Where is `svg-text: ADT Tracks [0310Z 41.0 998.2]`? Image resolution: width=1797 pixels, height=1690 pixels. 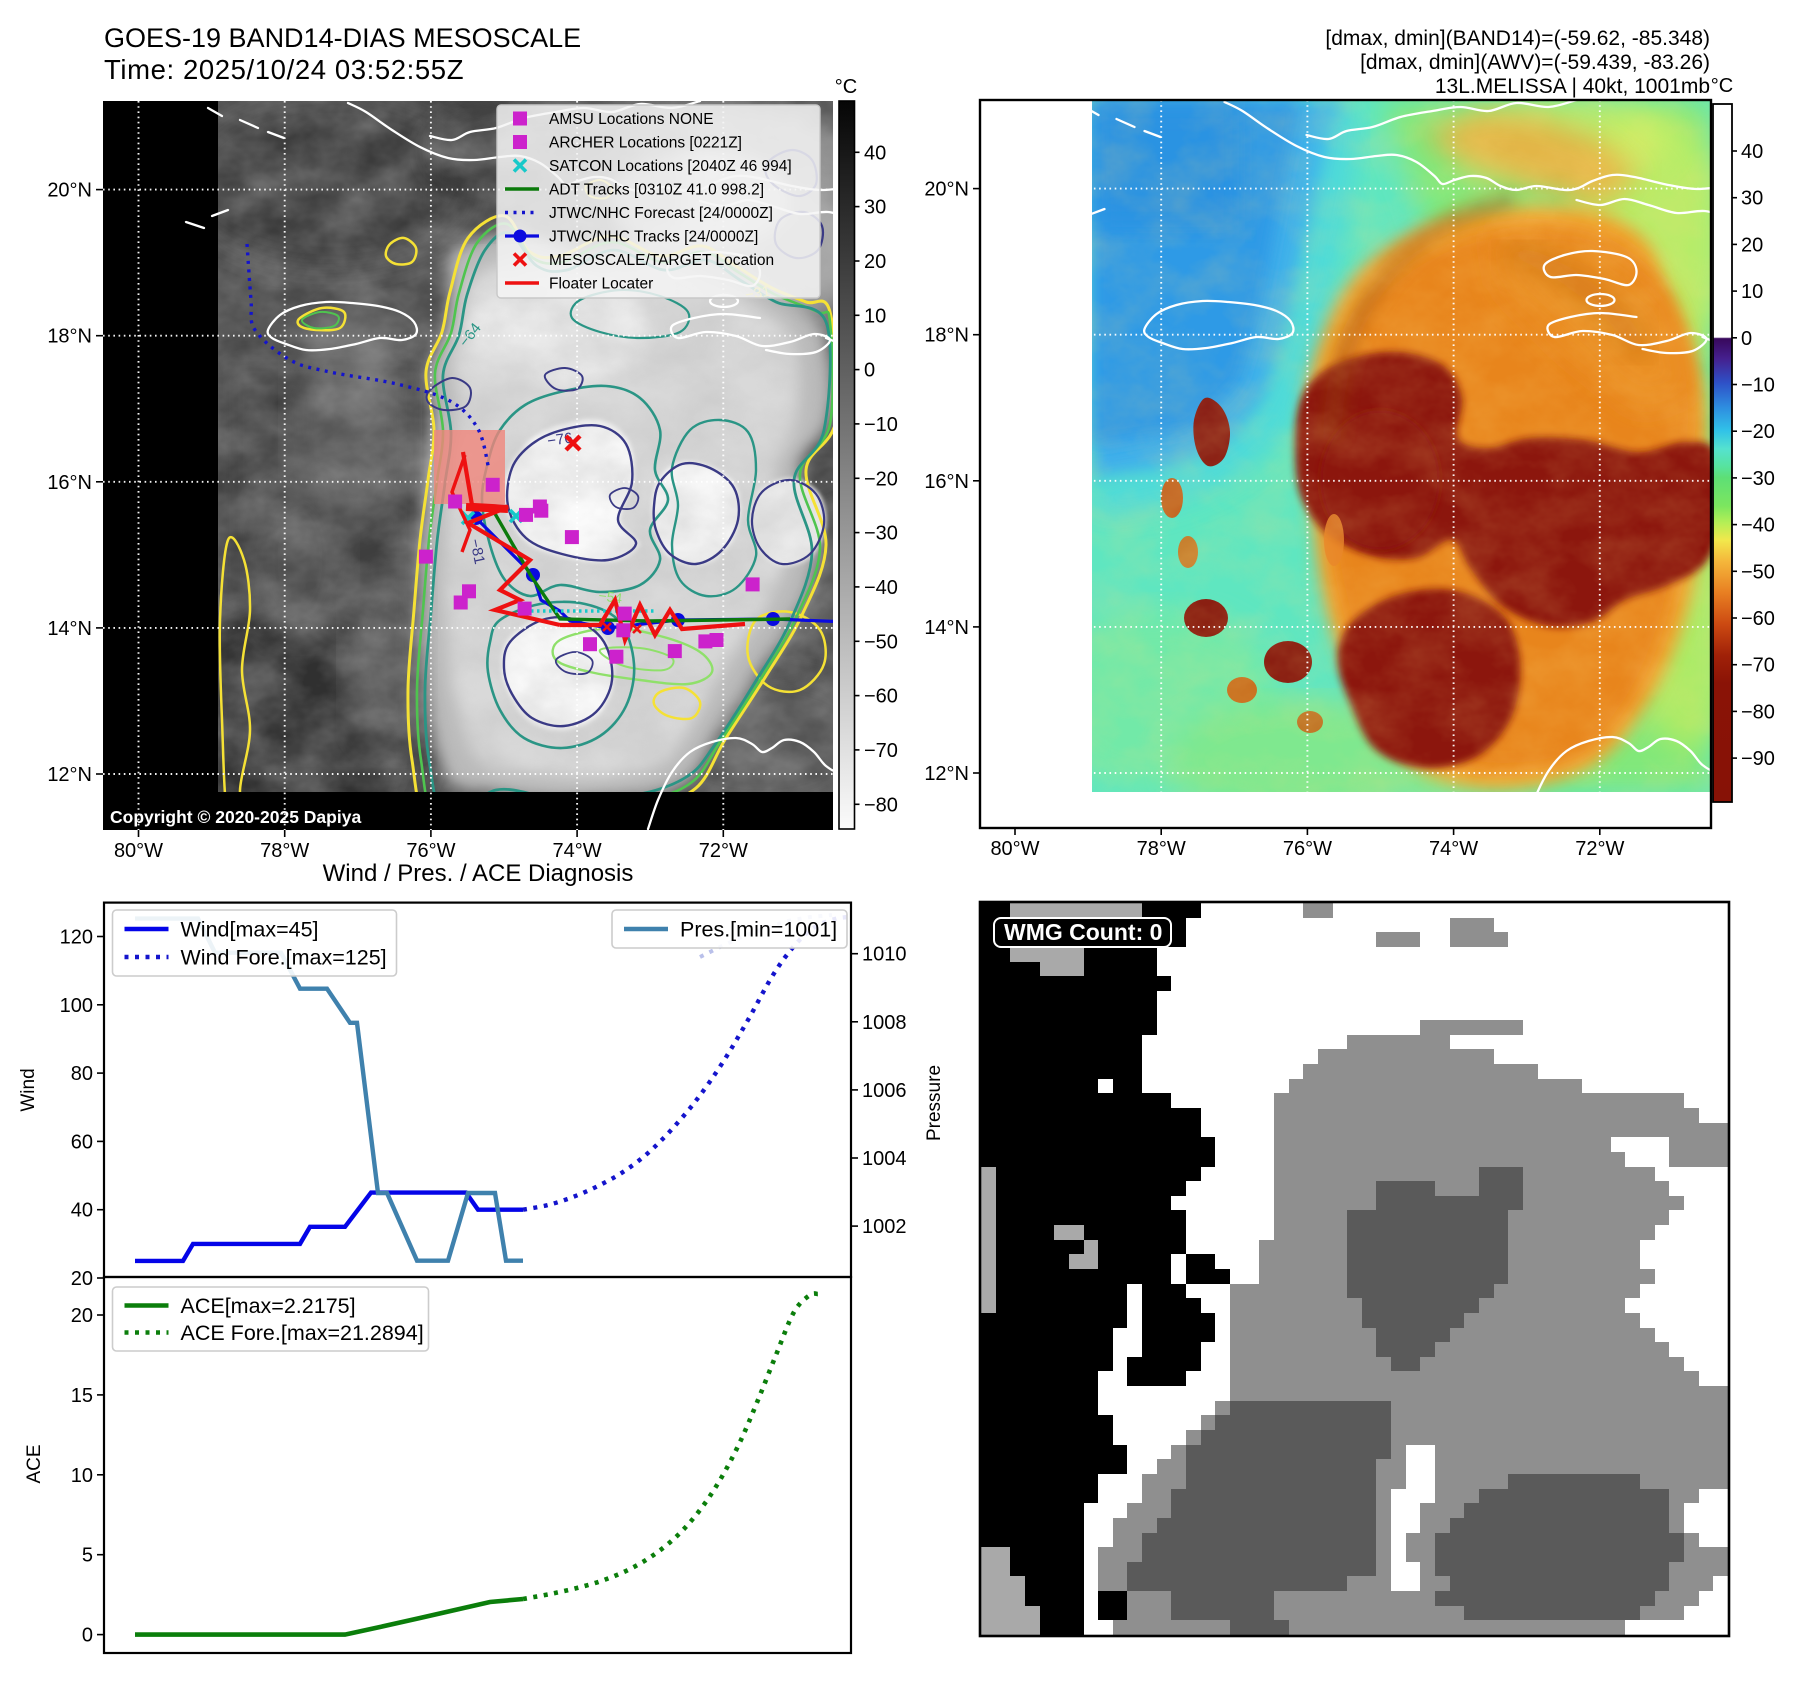 svg-text: ADT Tracks [0310Z 41.0 998.2] is located at coordinates (656, 190).